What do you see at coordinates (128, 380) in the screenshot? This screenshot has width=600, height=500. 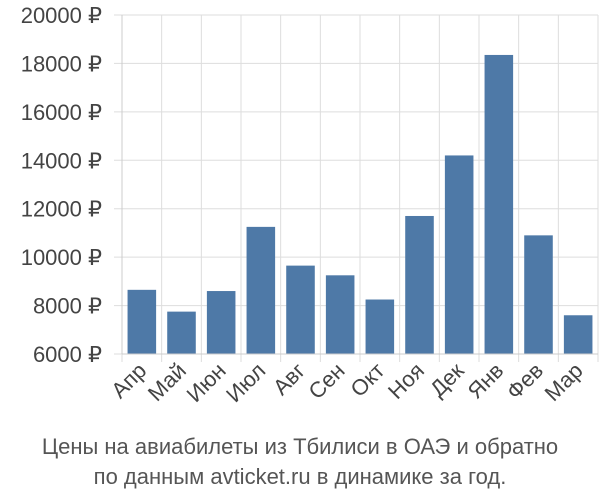 I see `x-tick-label: Апр` at bounding box center [128, 380].